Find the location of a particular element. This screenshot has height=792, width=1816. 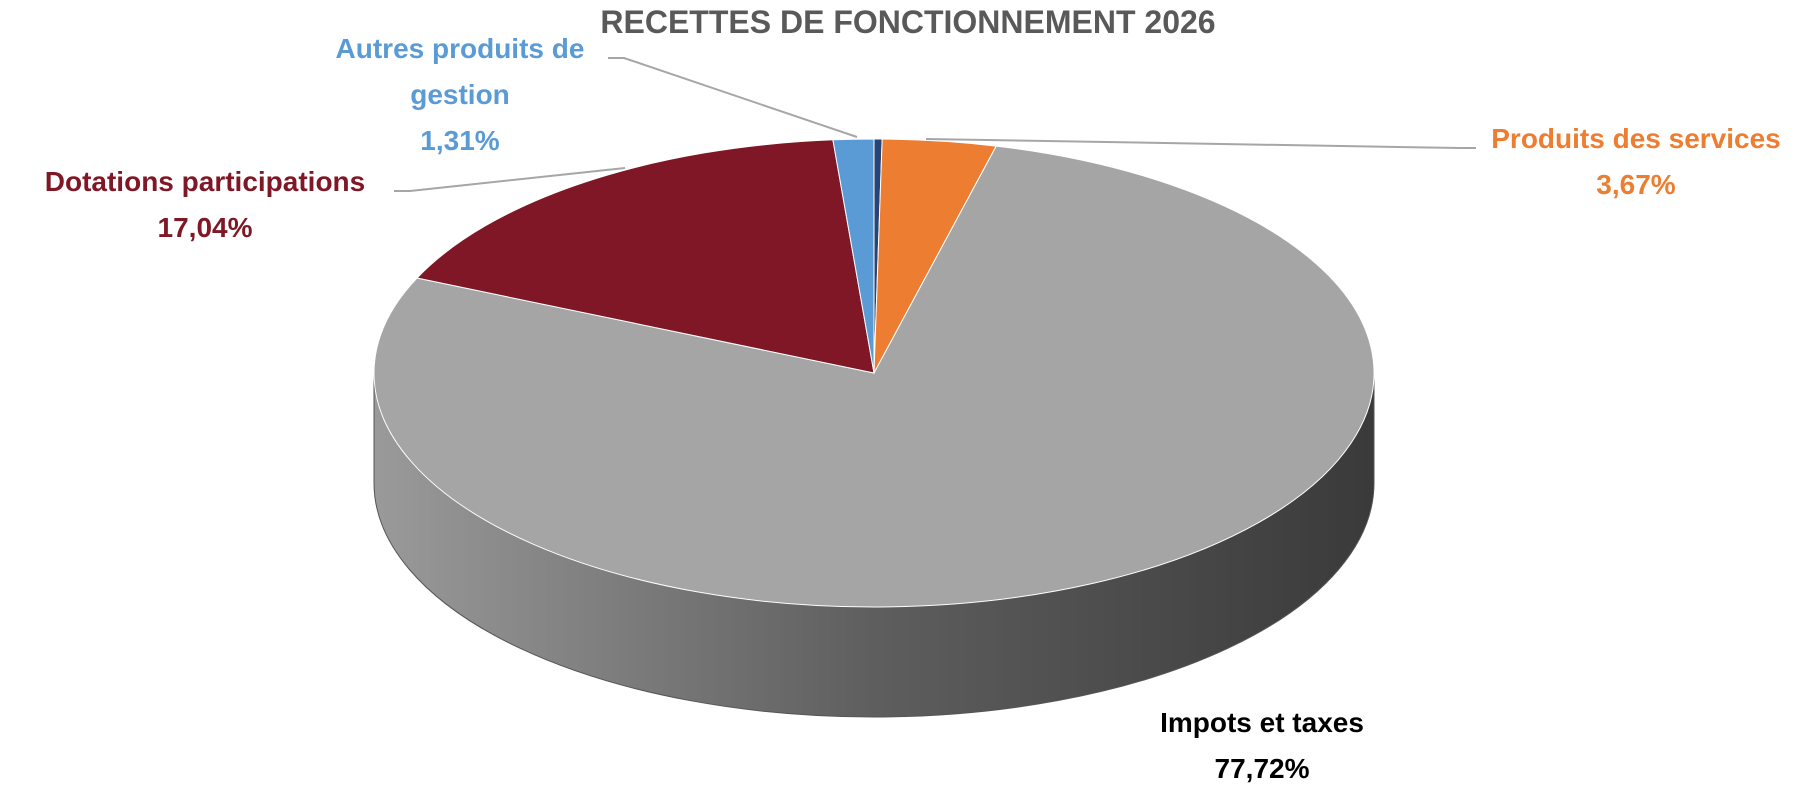

chart-title: RECETTES DE FONCTIONNEMENT 2026 is located at coordinates (908, 22).